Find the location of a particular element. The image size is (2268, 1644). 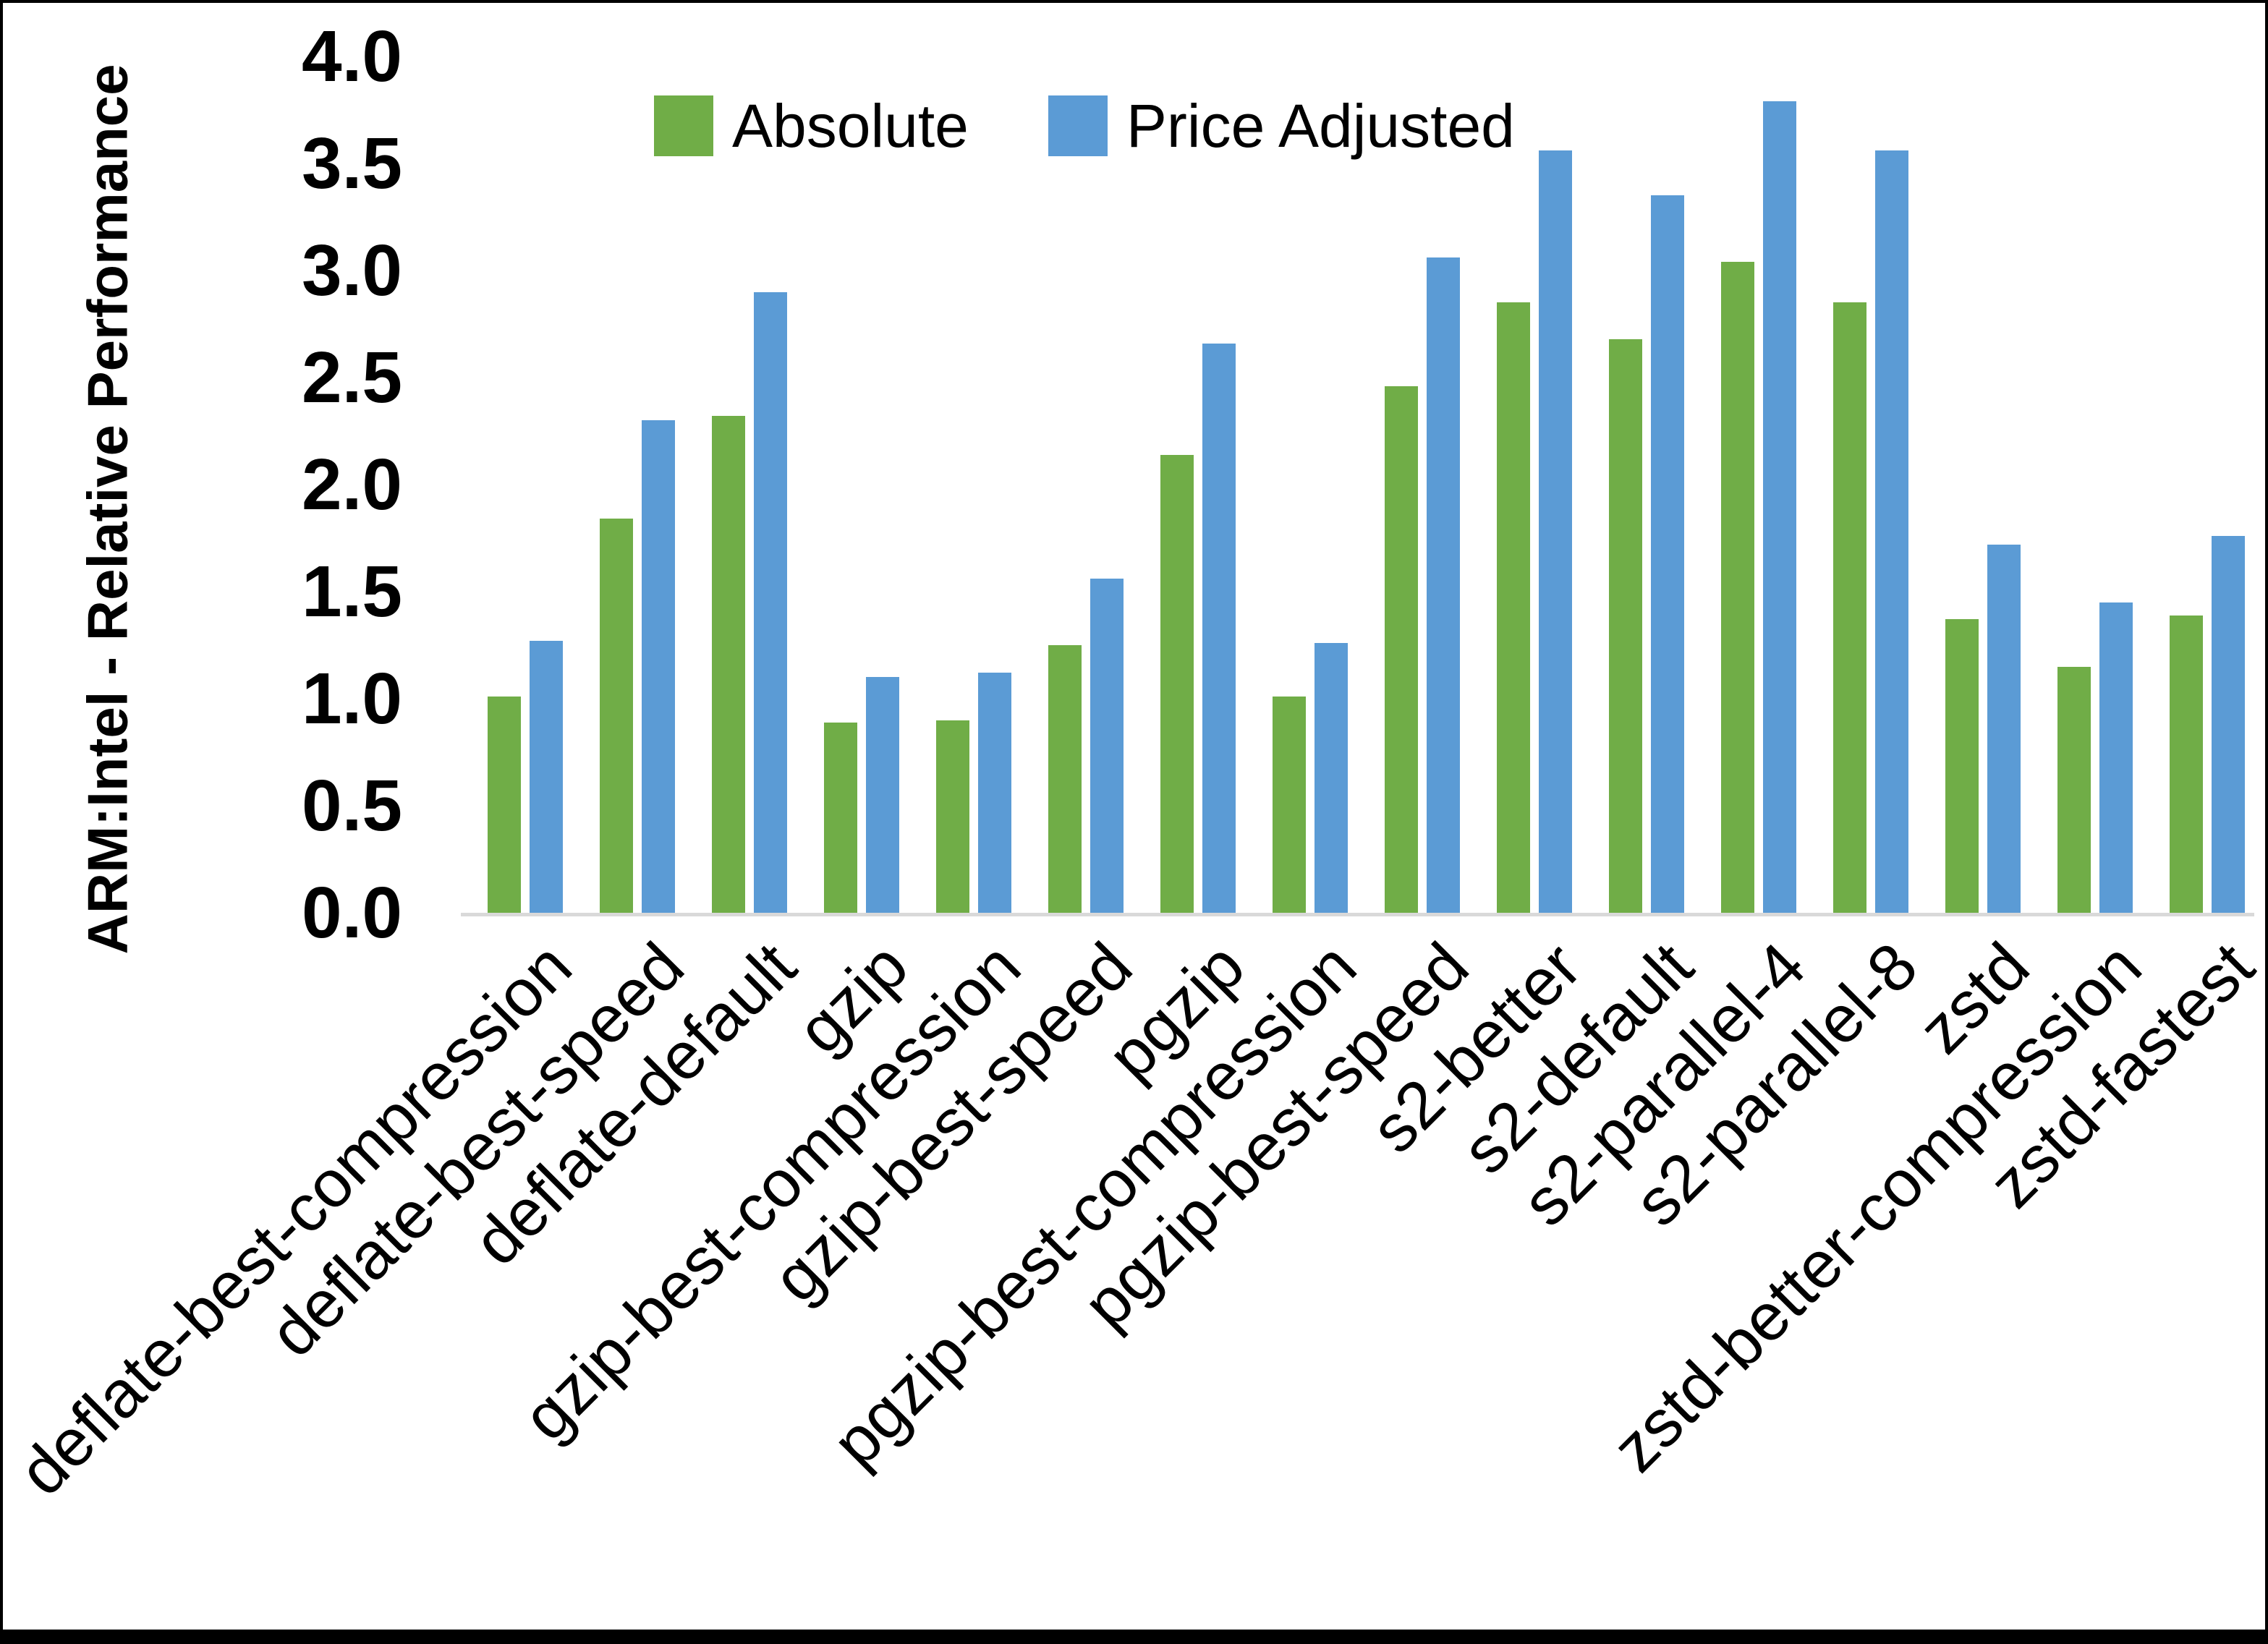

y-tick-label: 4.0 is located at coordinates (351, 56).